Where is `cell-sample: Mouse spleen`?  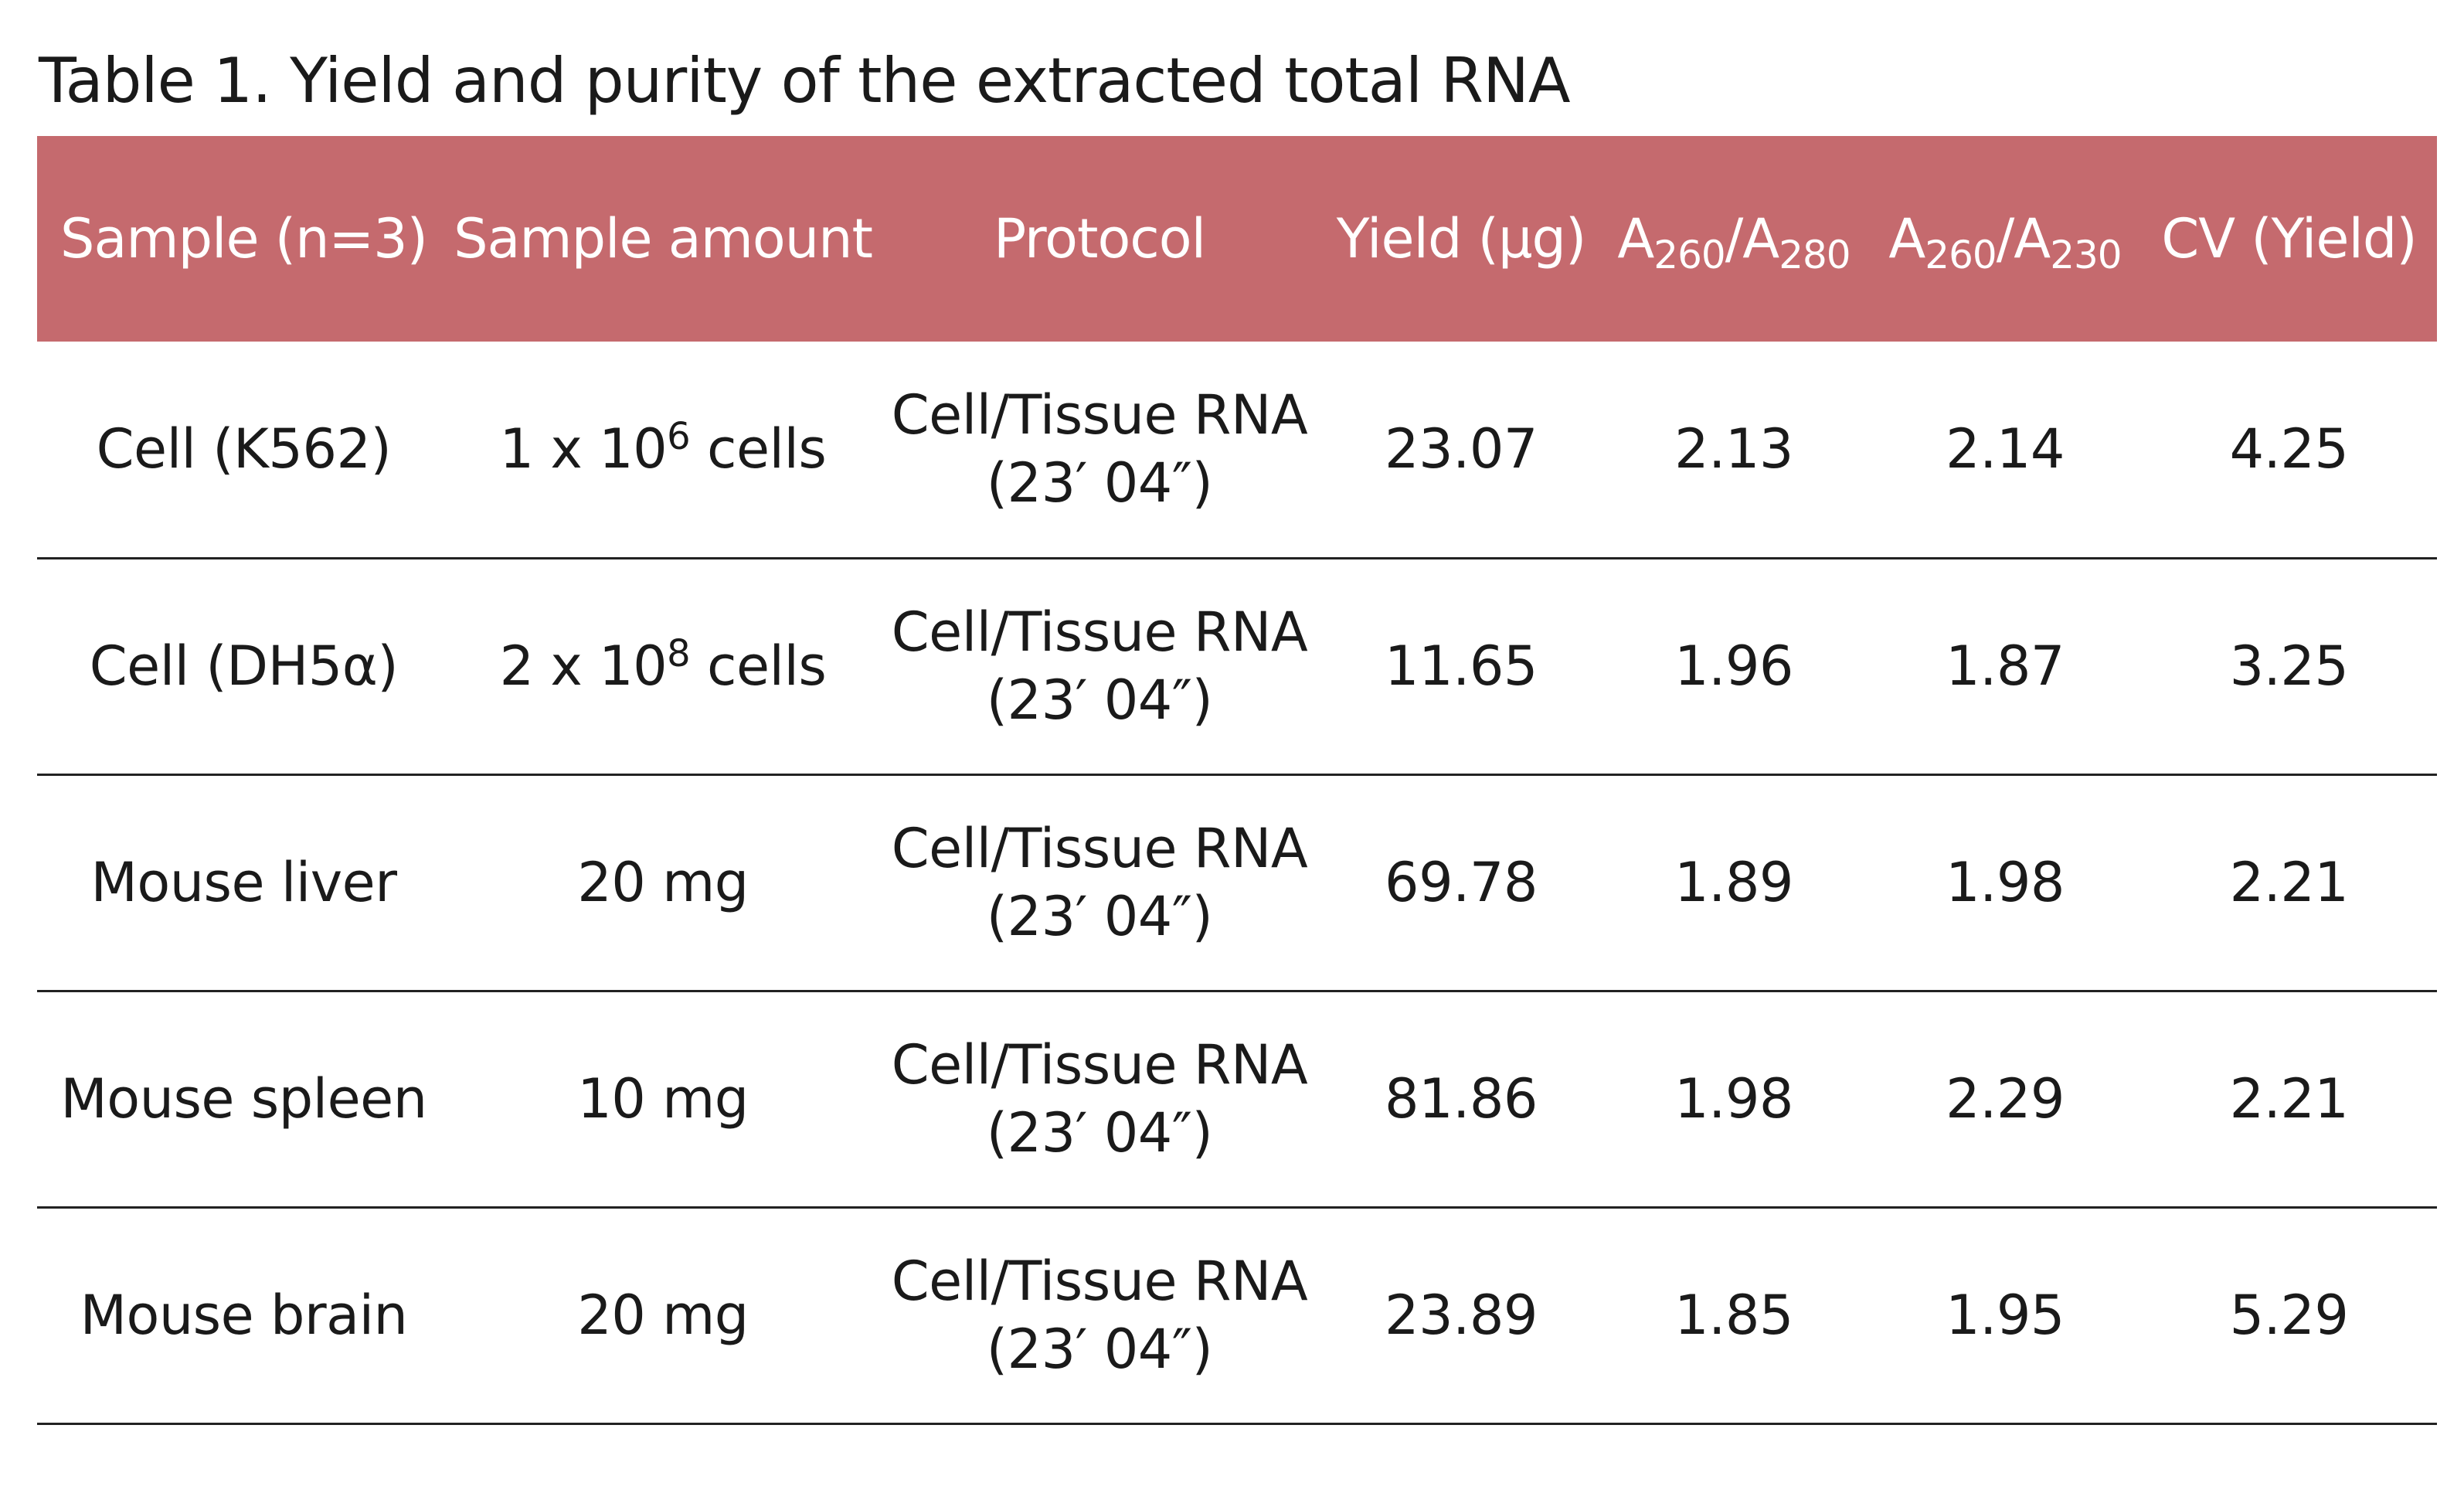
cell-sample: Mouse spleen is located at coordinates (243, 1099).